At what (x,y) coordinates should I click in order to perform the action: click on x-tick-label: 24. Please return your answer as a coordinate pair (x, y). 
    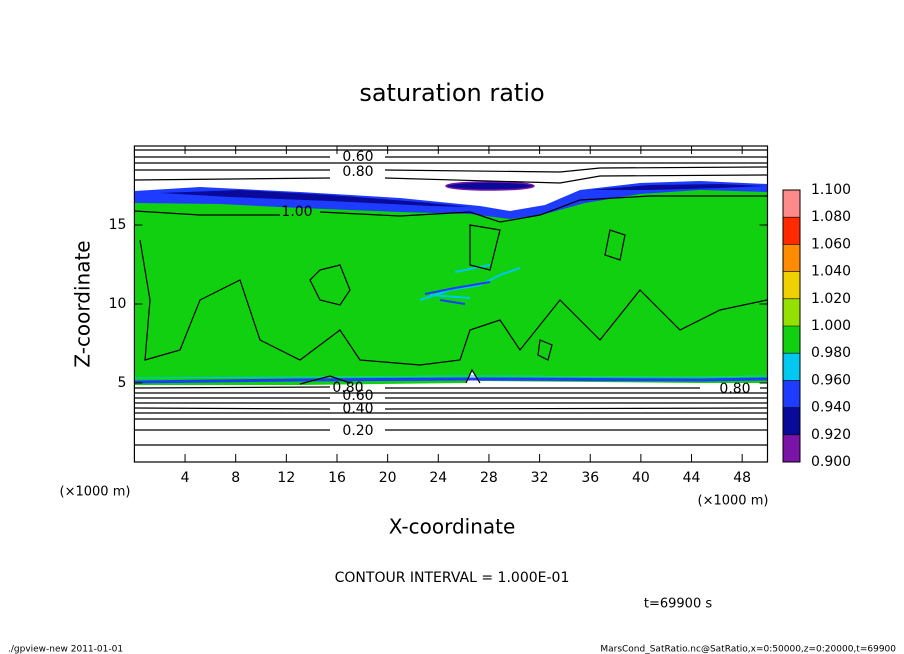
    Looking at the image, I should click on (438, 478).